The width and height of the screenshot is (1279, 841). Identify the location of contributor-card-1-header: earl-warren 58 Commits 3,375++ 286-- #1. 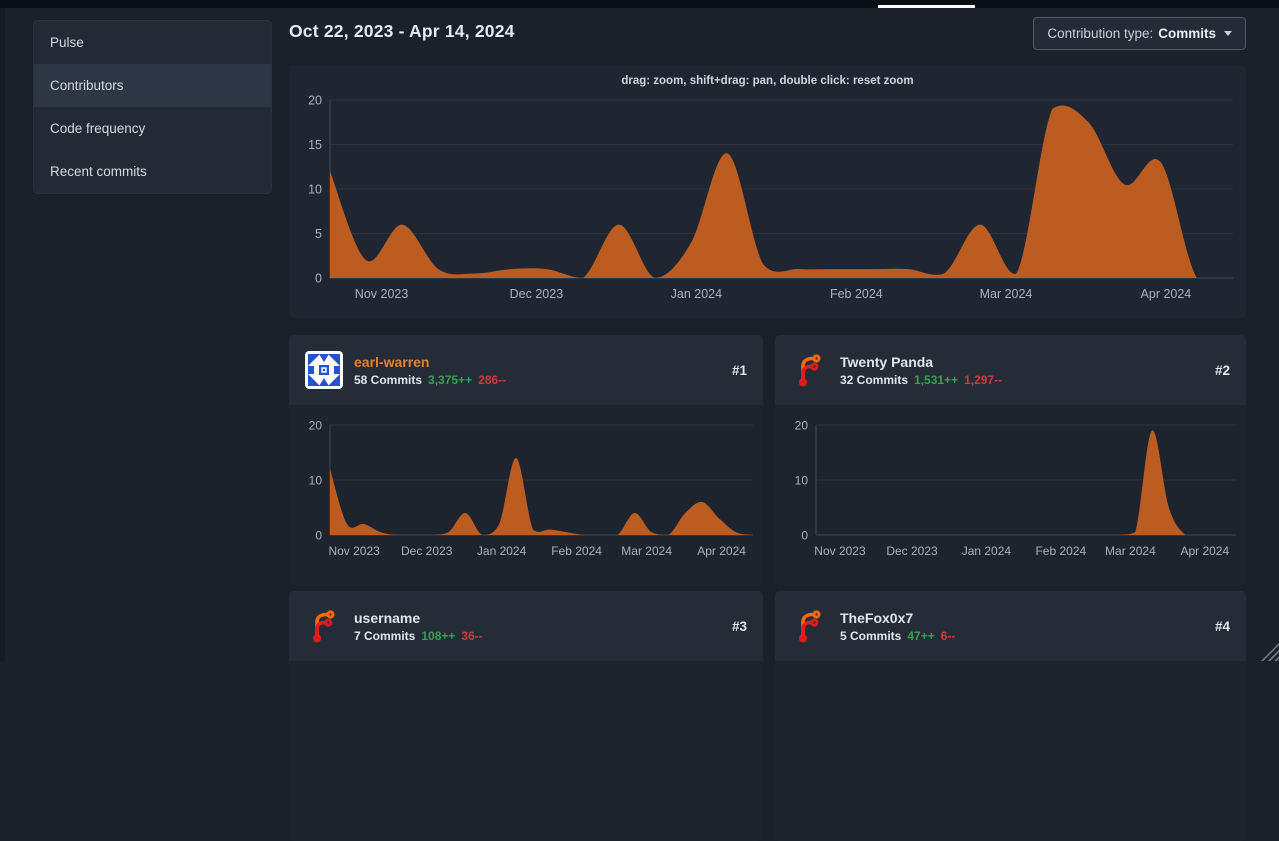
(526, 370).